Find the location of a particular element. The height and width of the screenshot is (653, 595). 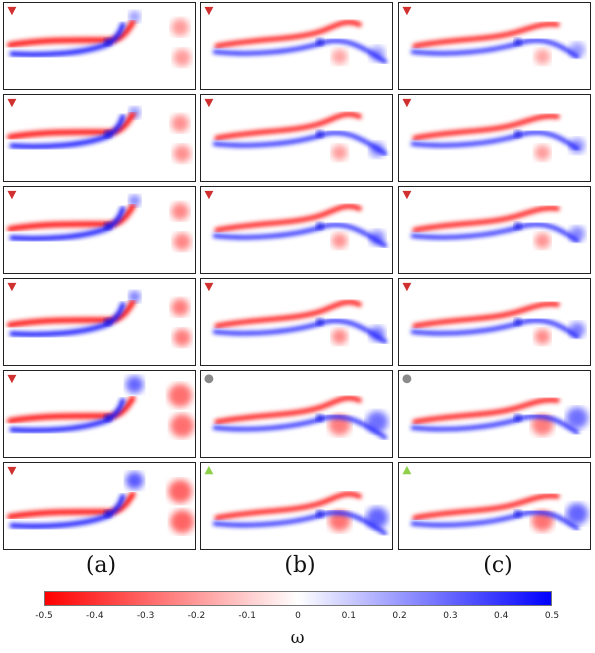

colorbar-tick-label: 0 is located at coordinates (298, 616).